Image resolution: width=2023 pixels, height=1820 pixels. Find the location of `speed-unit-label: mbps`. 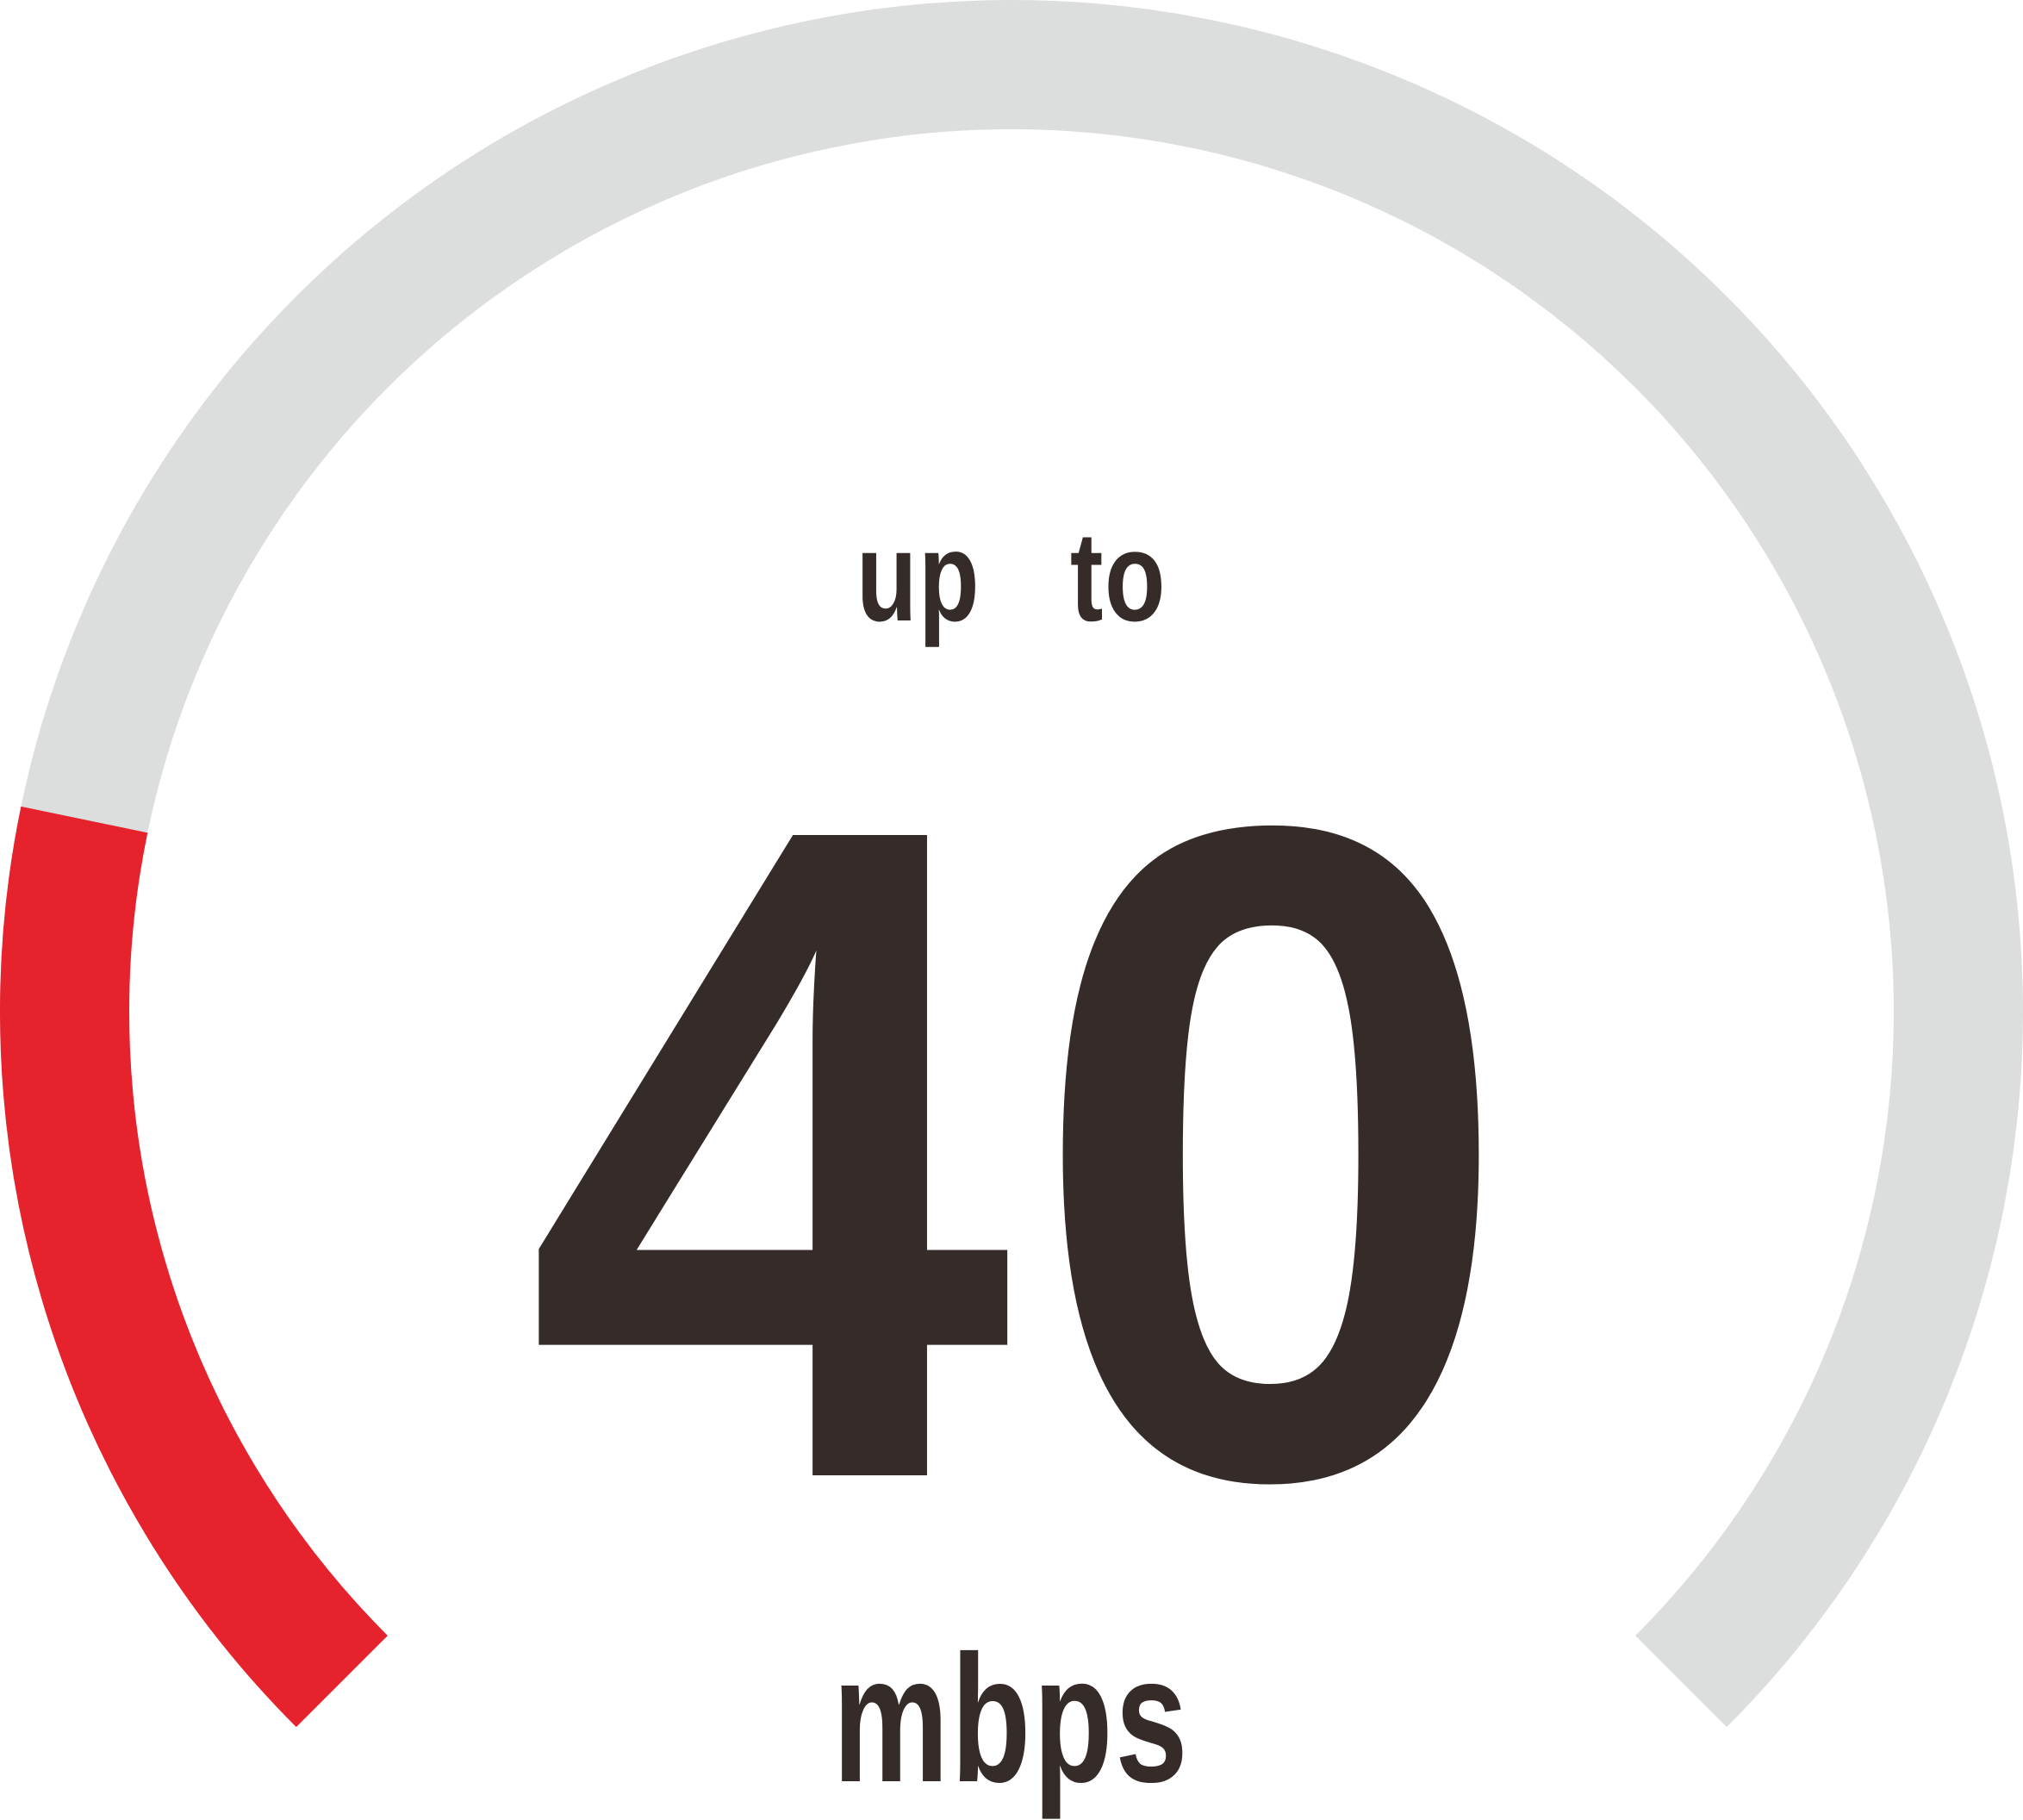

speed-unit-label: mbps is located at coordinates (1011, 1719).